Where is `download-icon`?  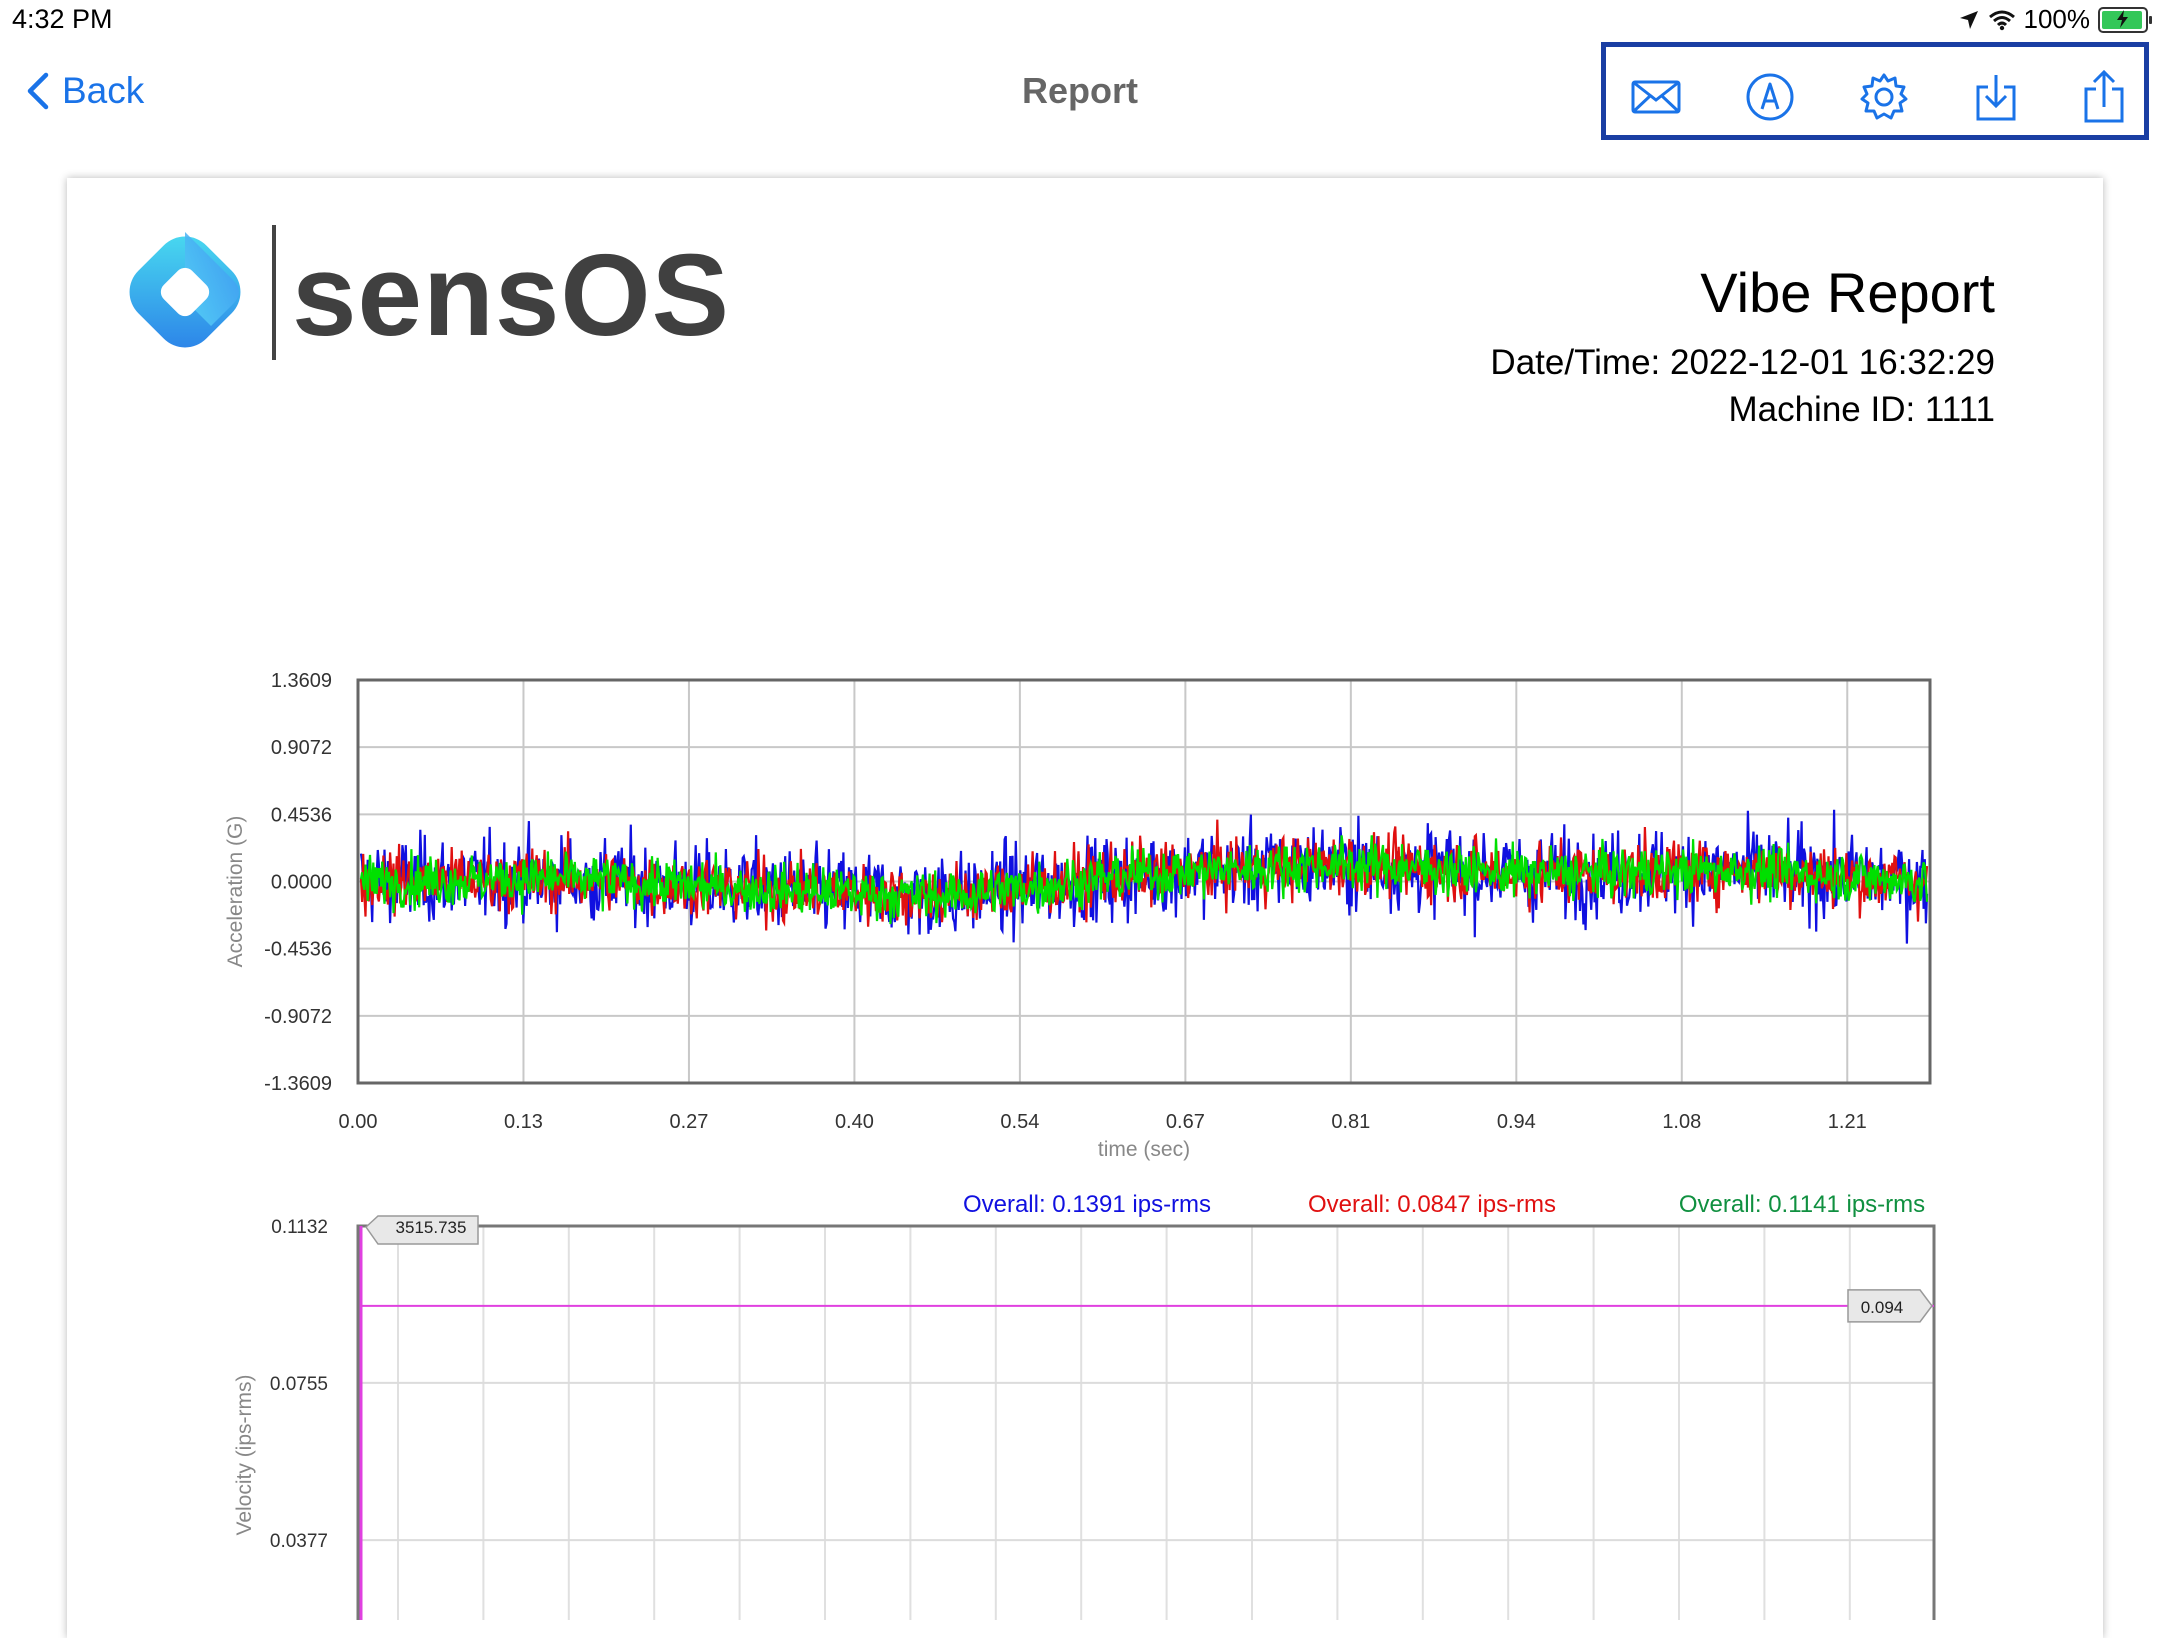 download-icon is located at coordinates (1996, 98).